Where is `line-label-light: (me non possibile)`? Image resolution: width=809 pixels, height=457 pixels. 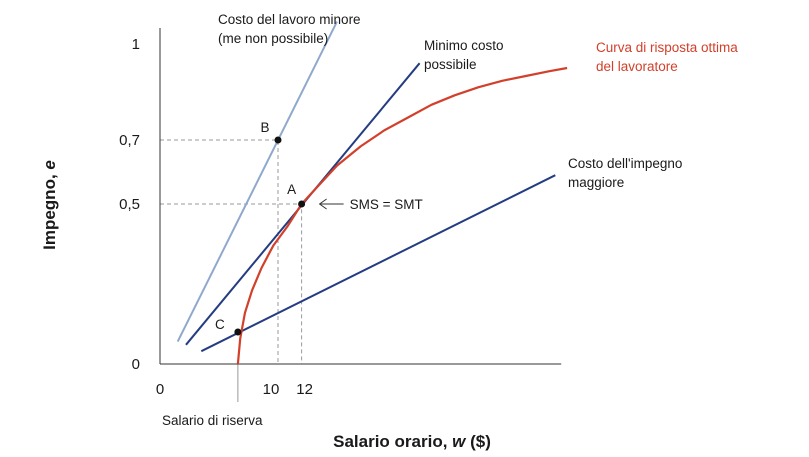
line-label-light: (me non possibile) is located at coordinates (273, 38).